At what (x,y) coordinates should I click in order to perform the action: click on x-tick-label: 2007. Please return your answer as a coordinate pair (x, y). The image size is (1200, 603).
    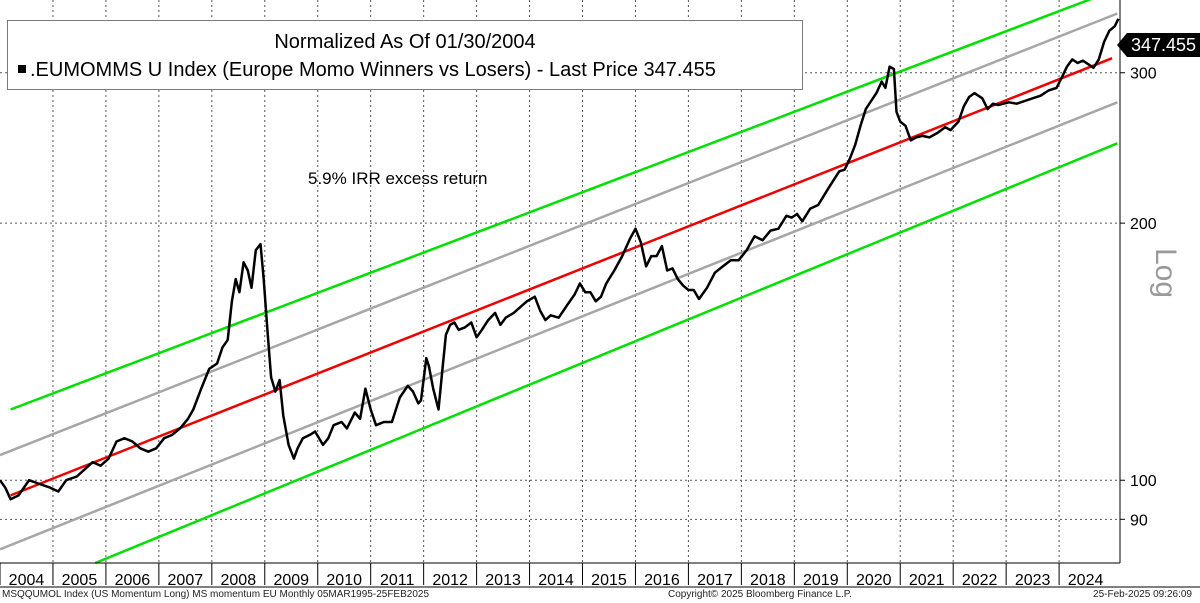
    Looking at the image, I should click on (186, 580).